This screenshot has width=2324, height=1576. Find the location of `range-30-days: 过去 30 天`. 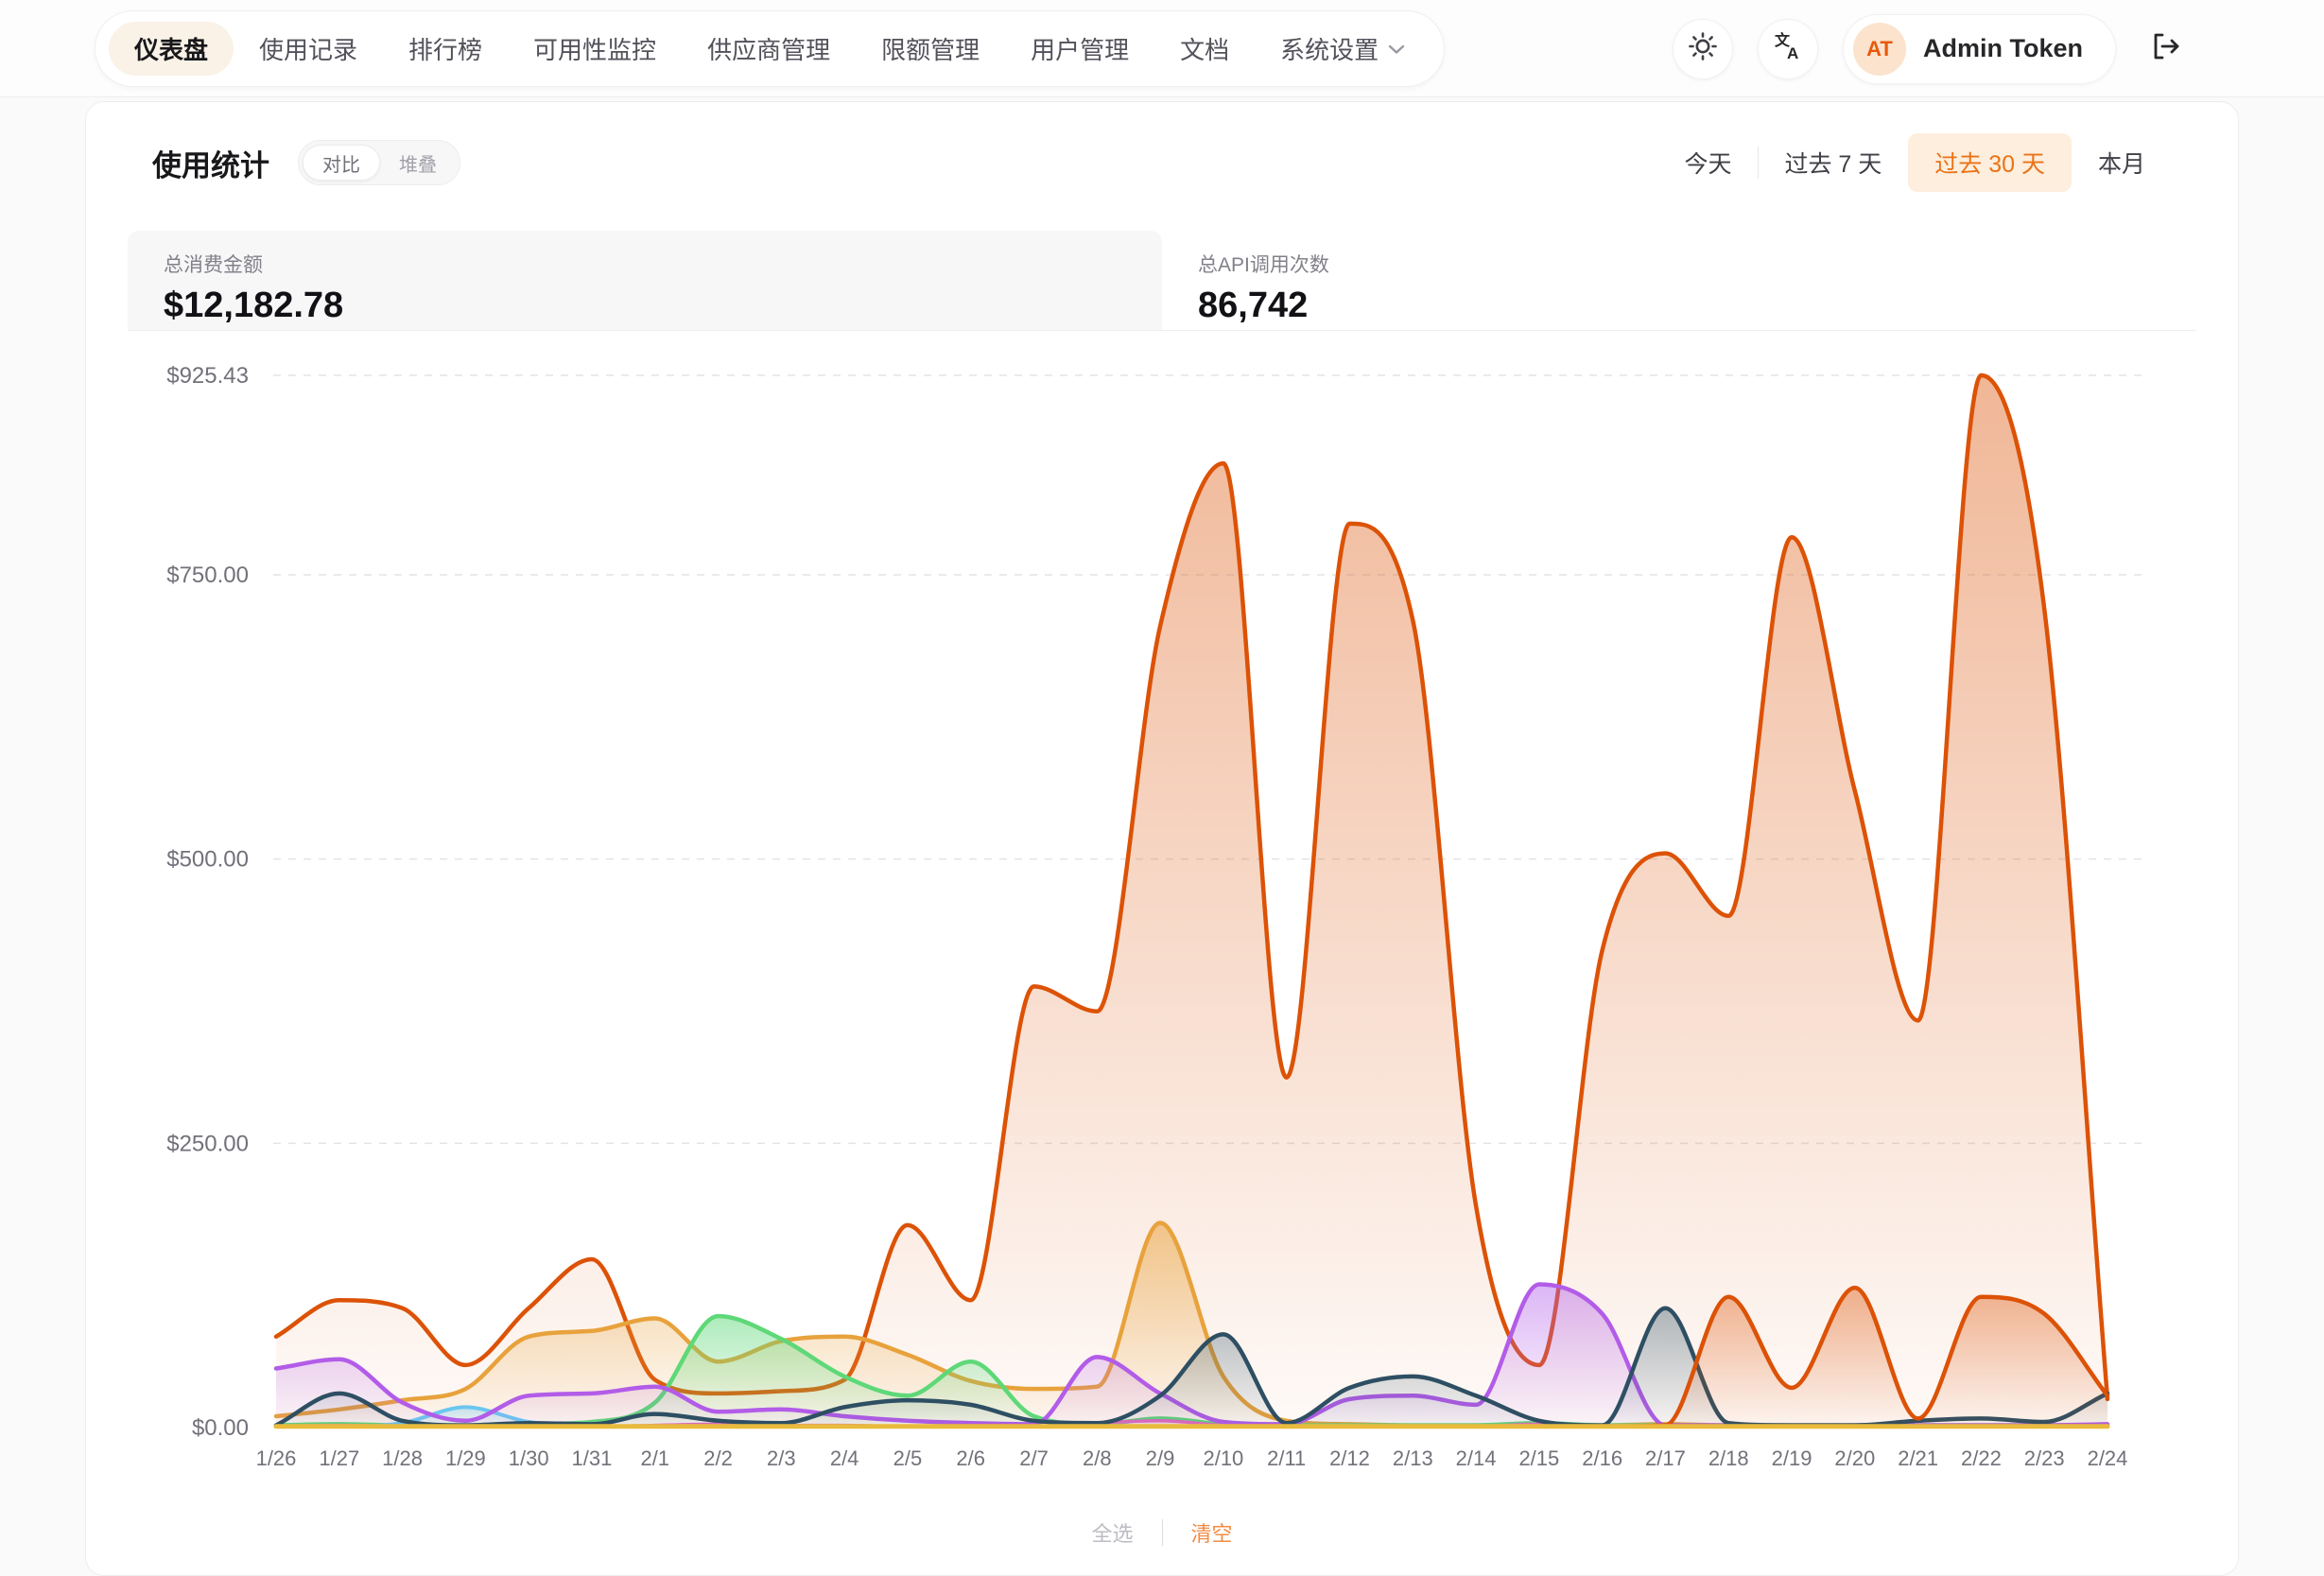

range-30-days: 过去 30 天 is located at coordinates (1990, 162).